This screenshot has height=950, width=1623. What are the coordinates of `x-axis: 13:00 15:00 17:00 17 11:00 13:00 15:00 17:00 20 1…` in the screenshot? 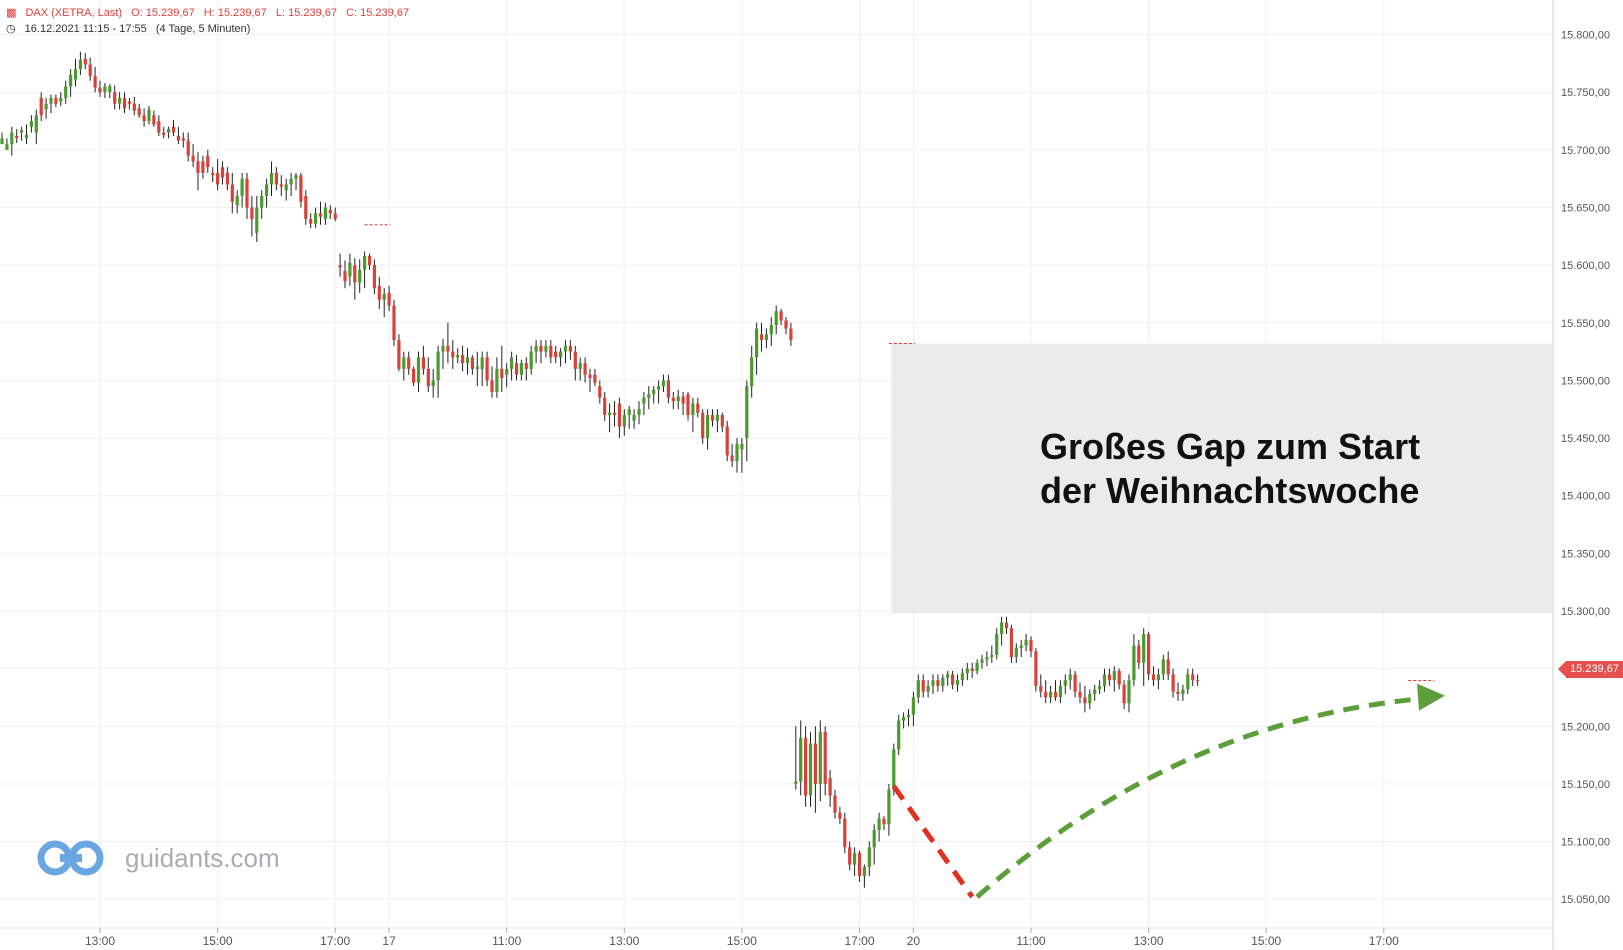 It's located at (742, 938).